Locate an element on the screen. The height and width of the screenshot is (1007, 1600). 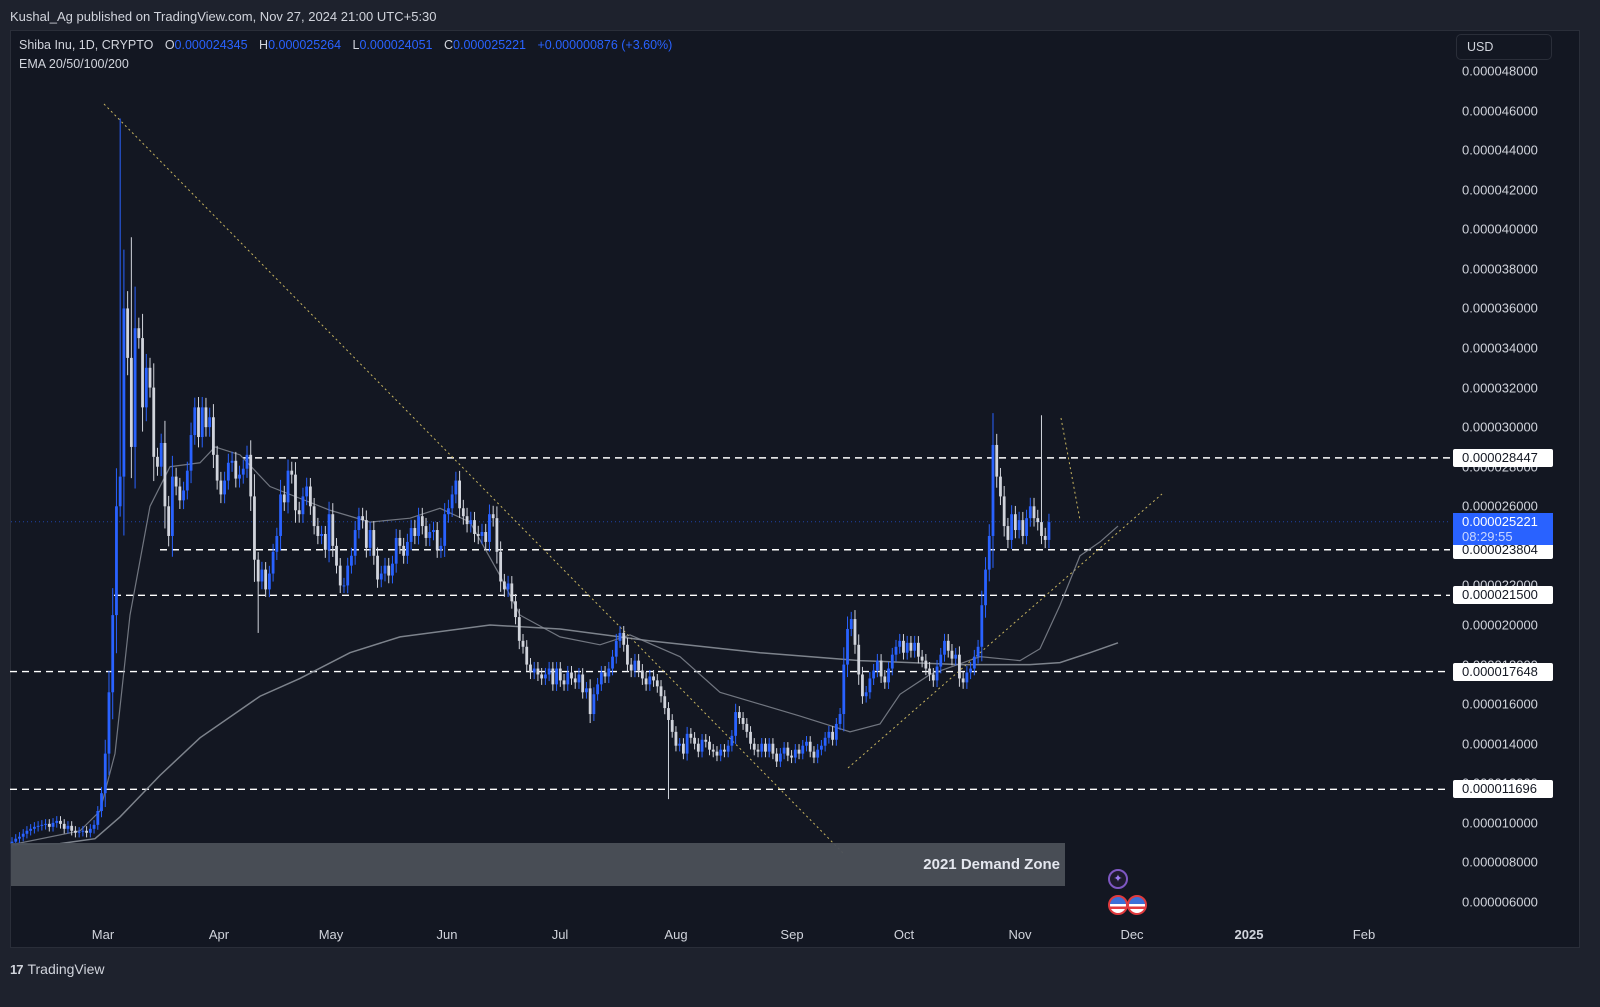
price-axis-tick: 0.000008000 is located at coordinates (1500, 862).